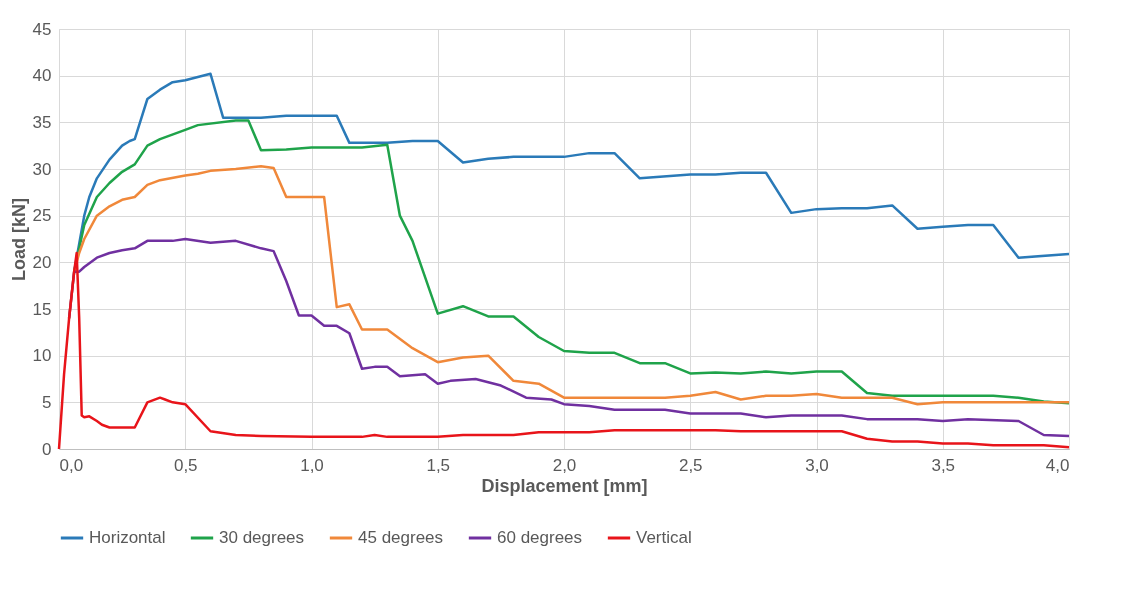 This screenshot has width=1146, height=601. What do you see at coordinates (664, 537) in the screenshot?
I see `legend-label: Vertical` at bounding box center [664, 537].